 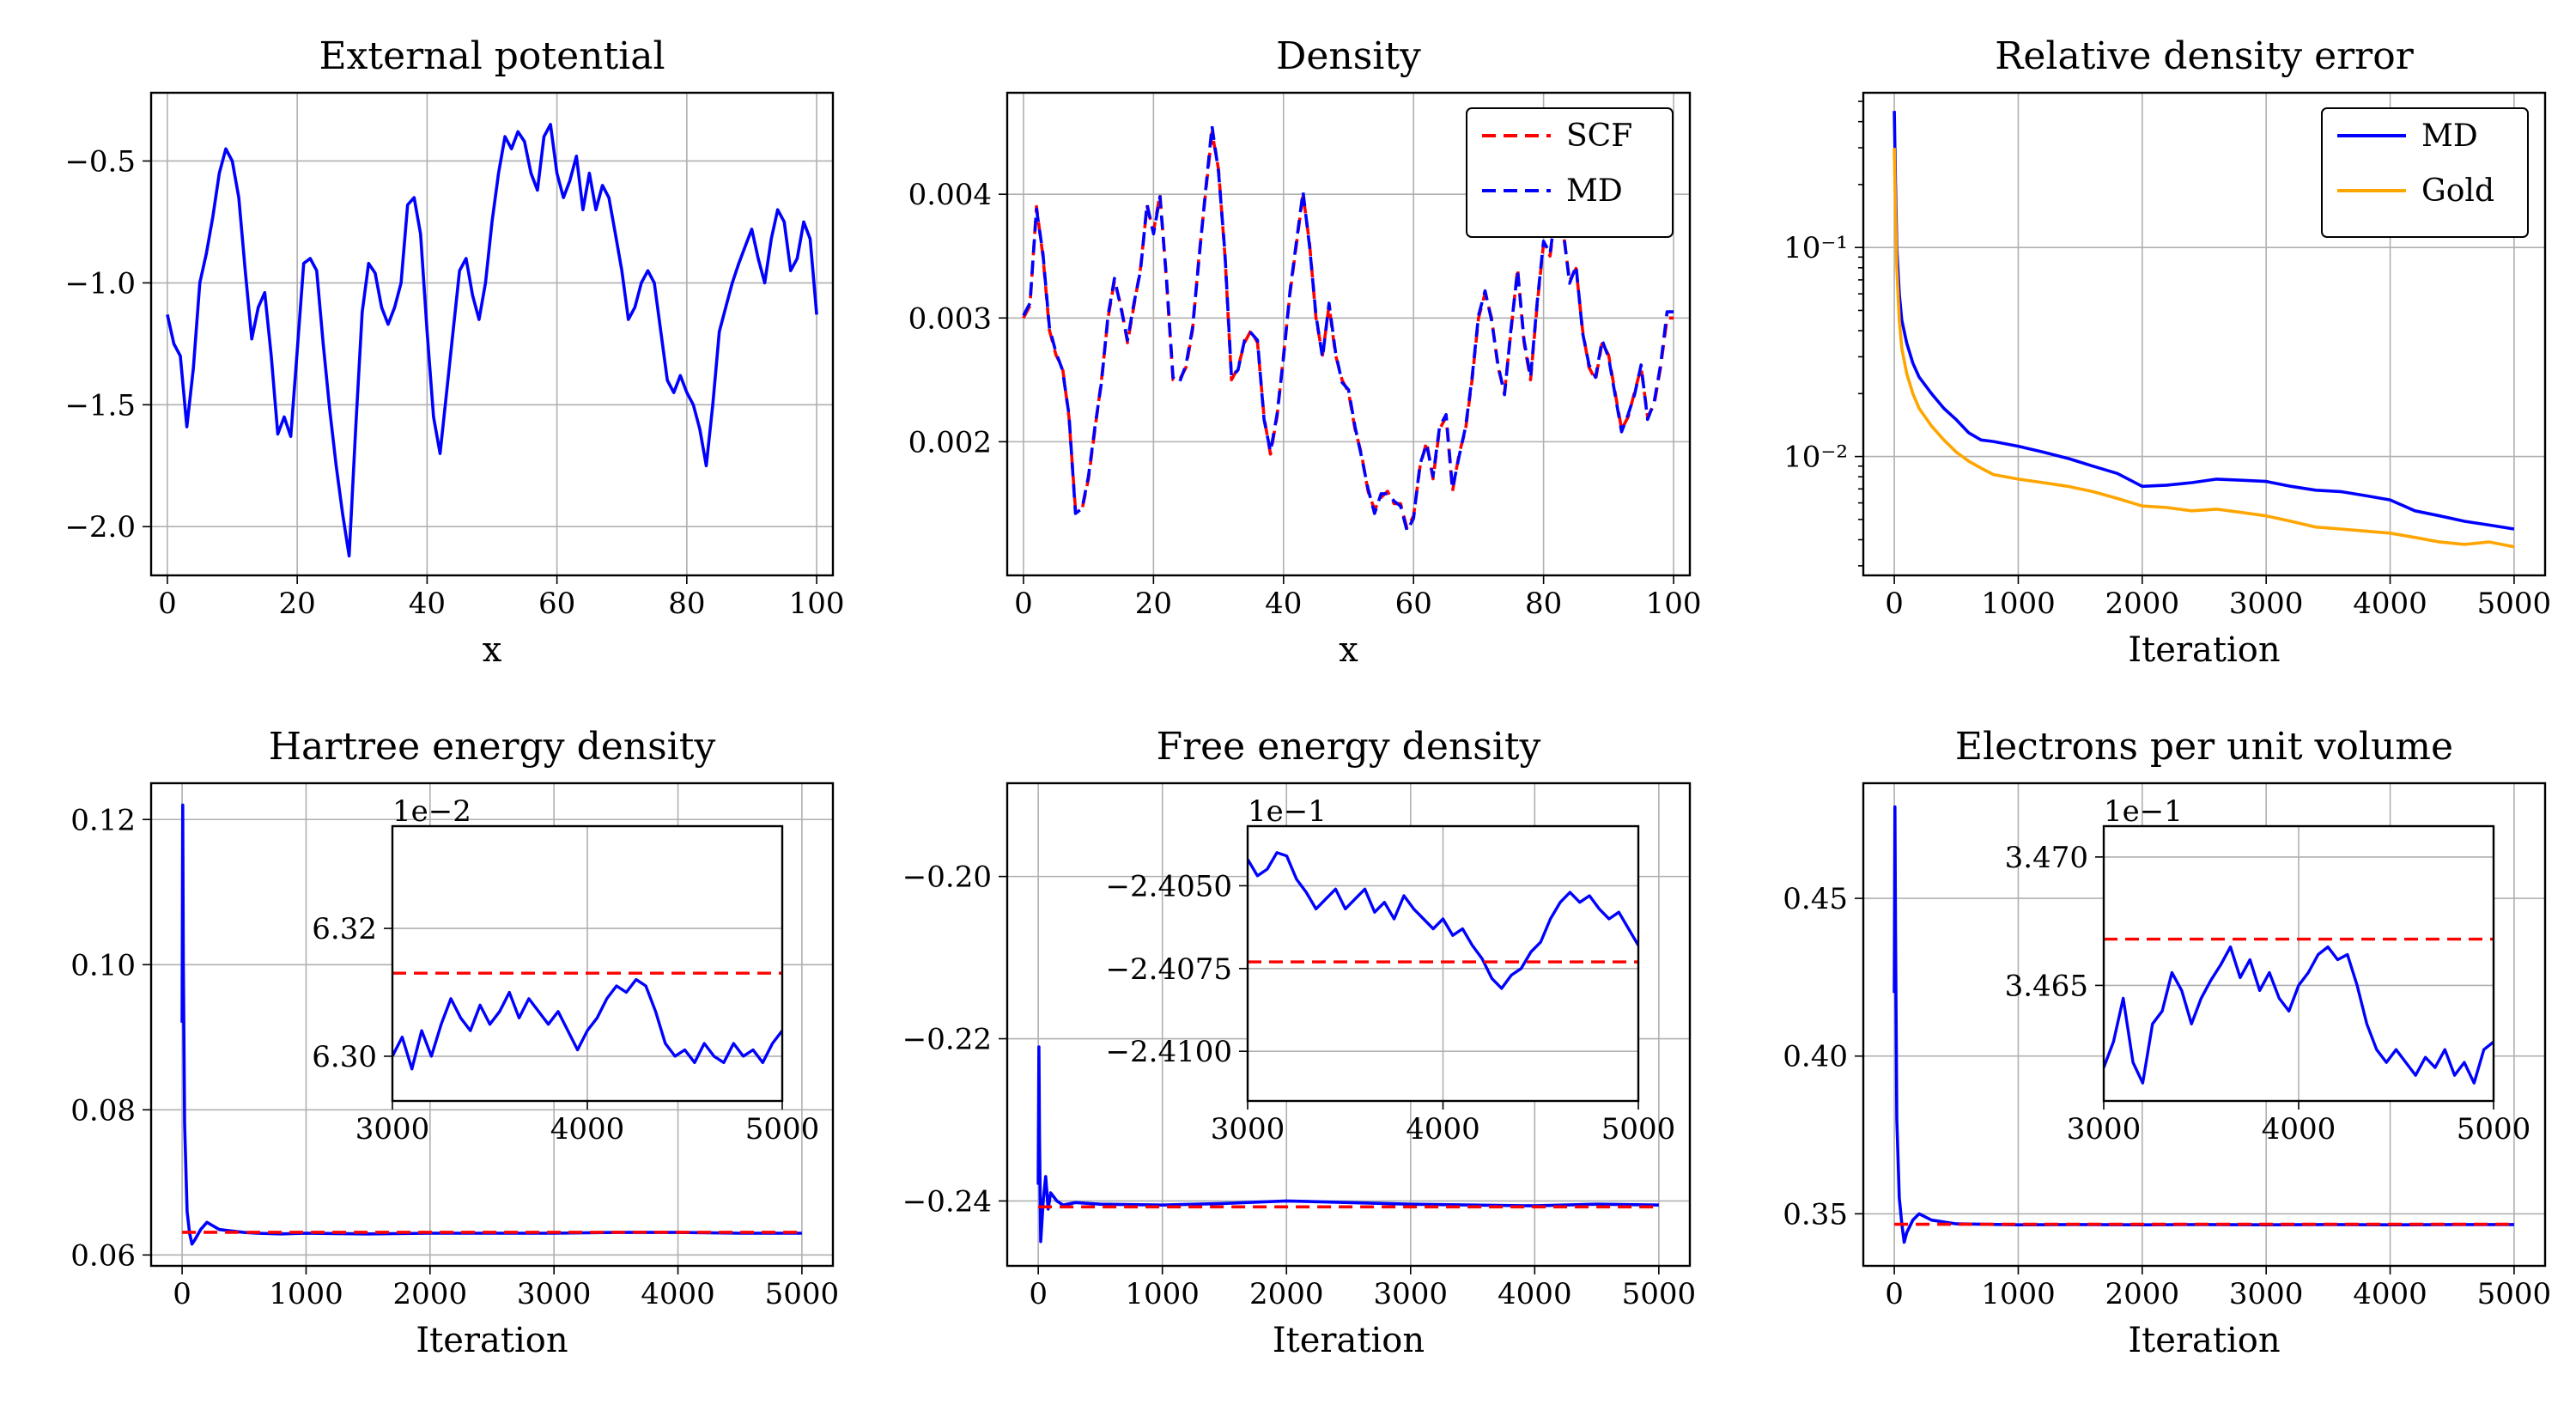 What do you see at coordinates (2457, 191) in the screenshot?
I see `legend-label-gold: Gold` at bounding box center [2457, 191].